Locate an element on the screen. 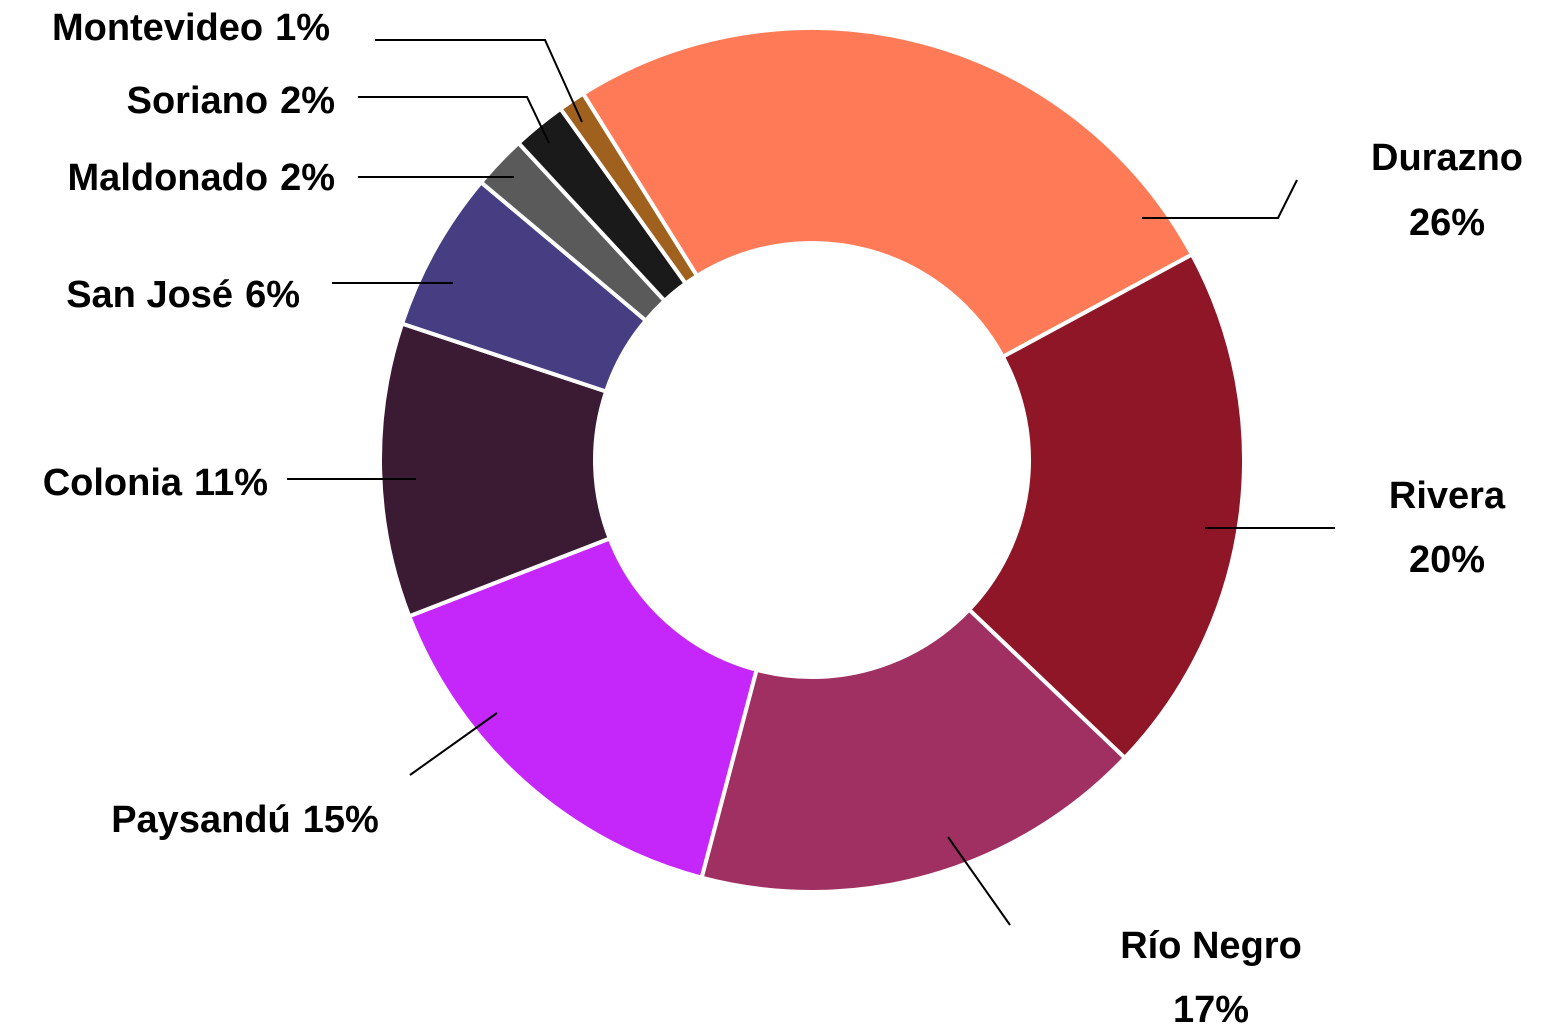 The height and width of the screenshot is (1031, 1542). value-label: 17% is located at coordinates (1211, 1010).